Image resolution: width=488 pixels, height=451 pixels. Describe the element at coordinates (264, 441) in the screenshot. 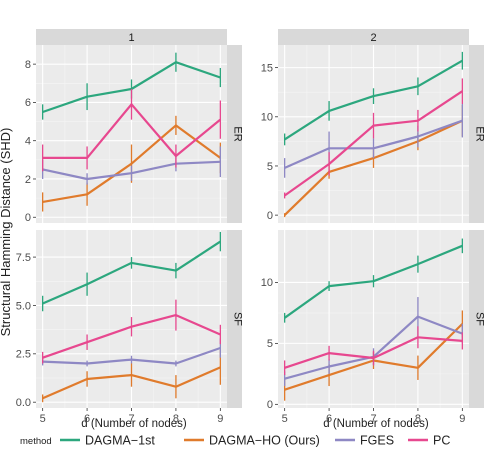

I see `legend-label-dagma-ho-ours: DAGMA−HO (Ours)` at that location.